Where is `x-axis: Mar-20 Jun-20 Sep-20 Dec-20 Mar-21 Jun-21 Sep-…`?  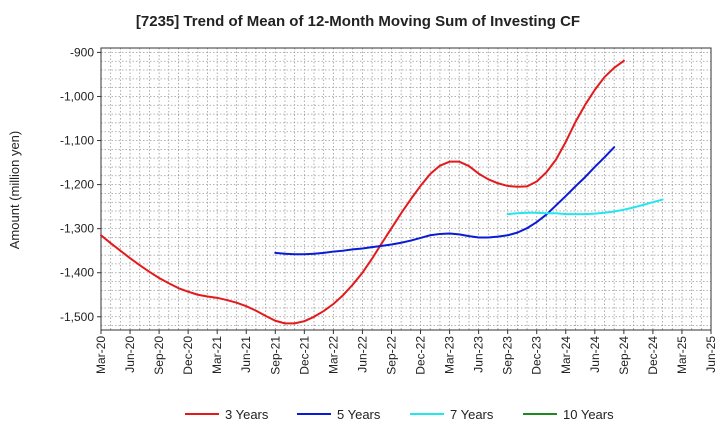
x-axis: Mar-20 Jun-20 Sep-20 Dec-20 Mar-21 Jun-21 Sep-… is located at coordinates (406, 352).